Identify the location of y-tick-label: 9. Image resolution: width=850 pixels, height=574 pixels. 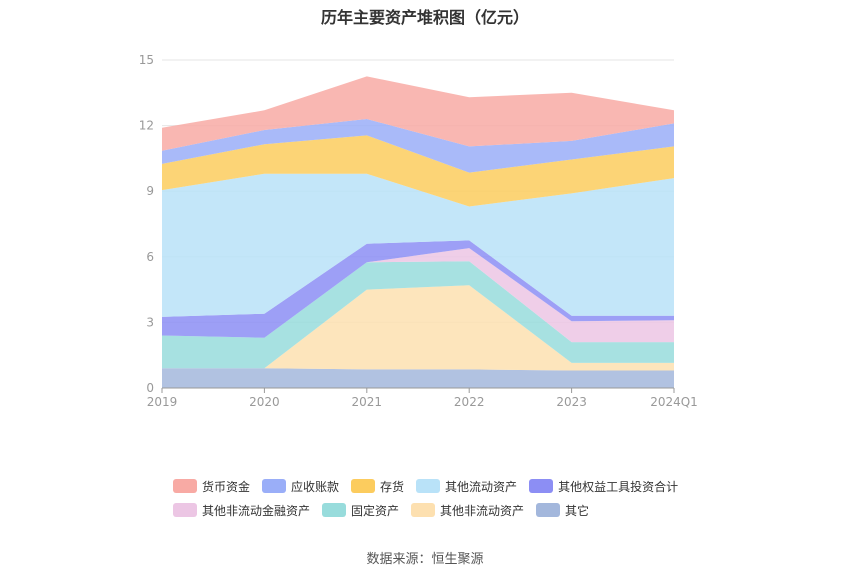
(150, 191).